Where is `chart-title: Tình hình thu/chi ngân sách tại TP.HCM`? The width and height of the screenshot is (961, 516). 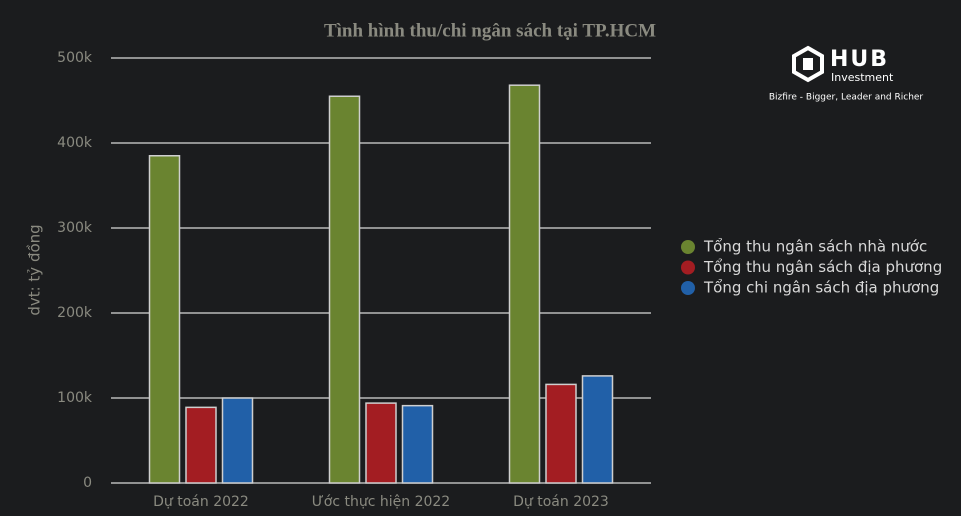
chart-title: Tình hình thu/chi ngân sách tại TP.HCM is located at coordinates (490, 30).